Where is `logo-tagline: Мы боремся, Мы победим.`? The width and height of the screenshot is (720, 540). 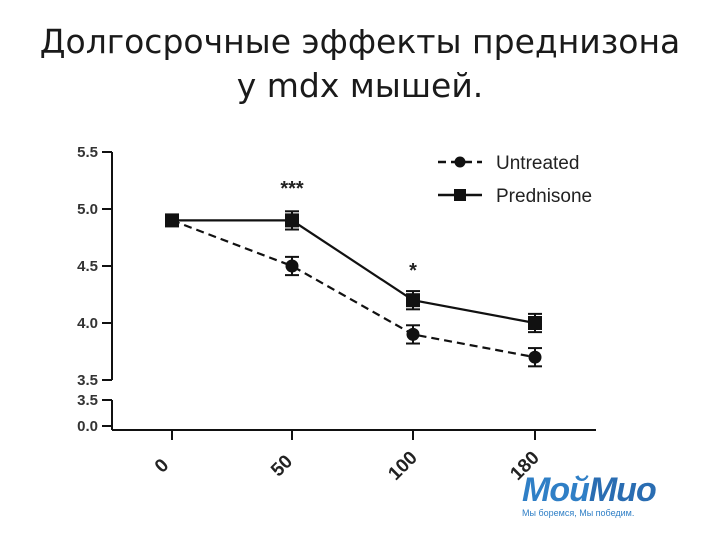 logo-tagline: Мы боремся, Мы победим. is located at coordinates (578, 513).